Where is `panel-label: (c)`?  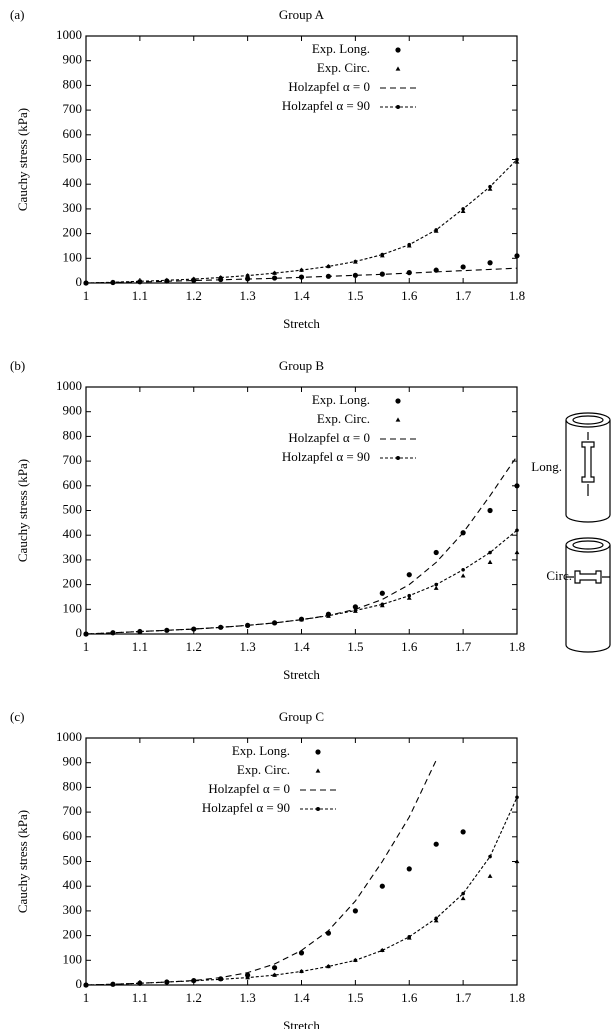 panel-label: (c) is located at coordinates (17, 716).